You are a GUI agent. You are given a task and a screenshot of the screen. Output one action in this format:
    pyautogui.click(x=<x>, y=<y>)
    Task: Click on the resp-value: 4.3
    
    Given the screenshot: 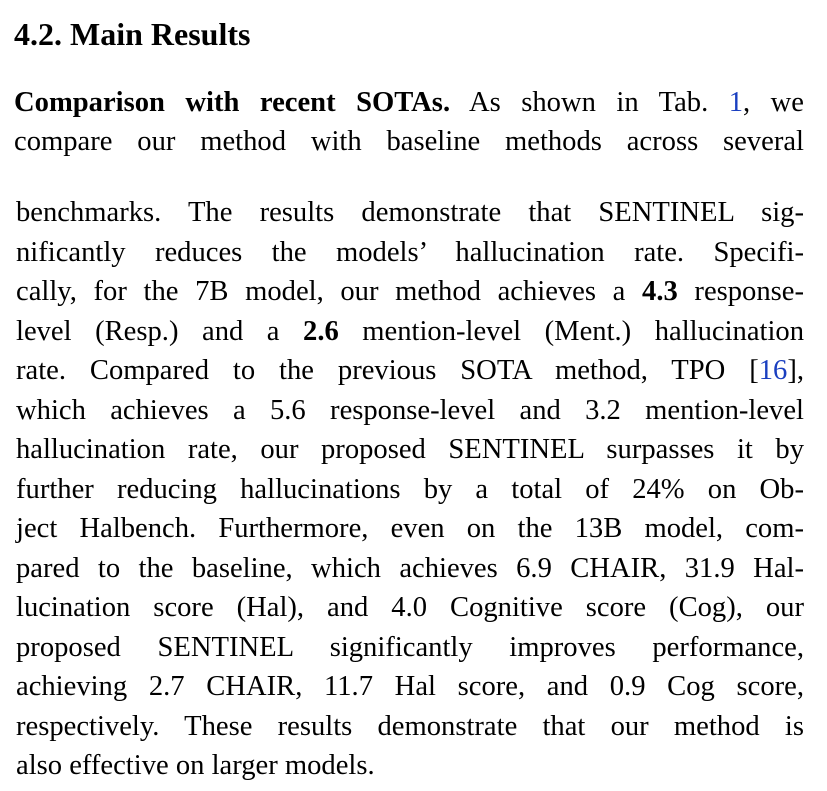 What is the action you would take?
    pyautogui.click(x=660, y=291)
    